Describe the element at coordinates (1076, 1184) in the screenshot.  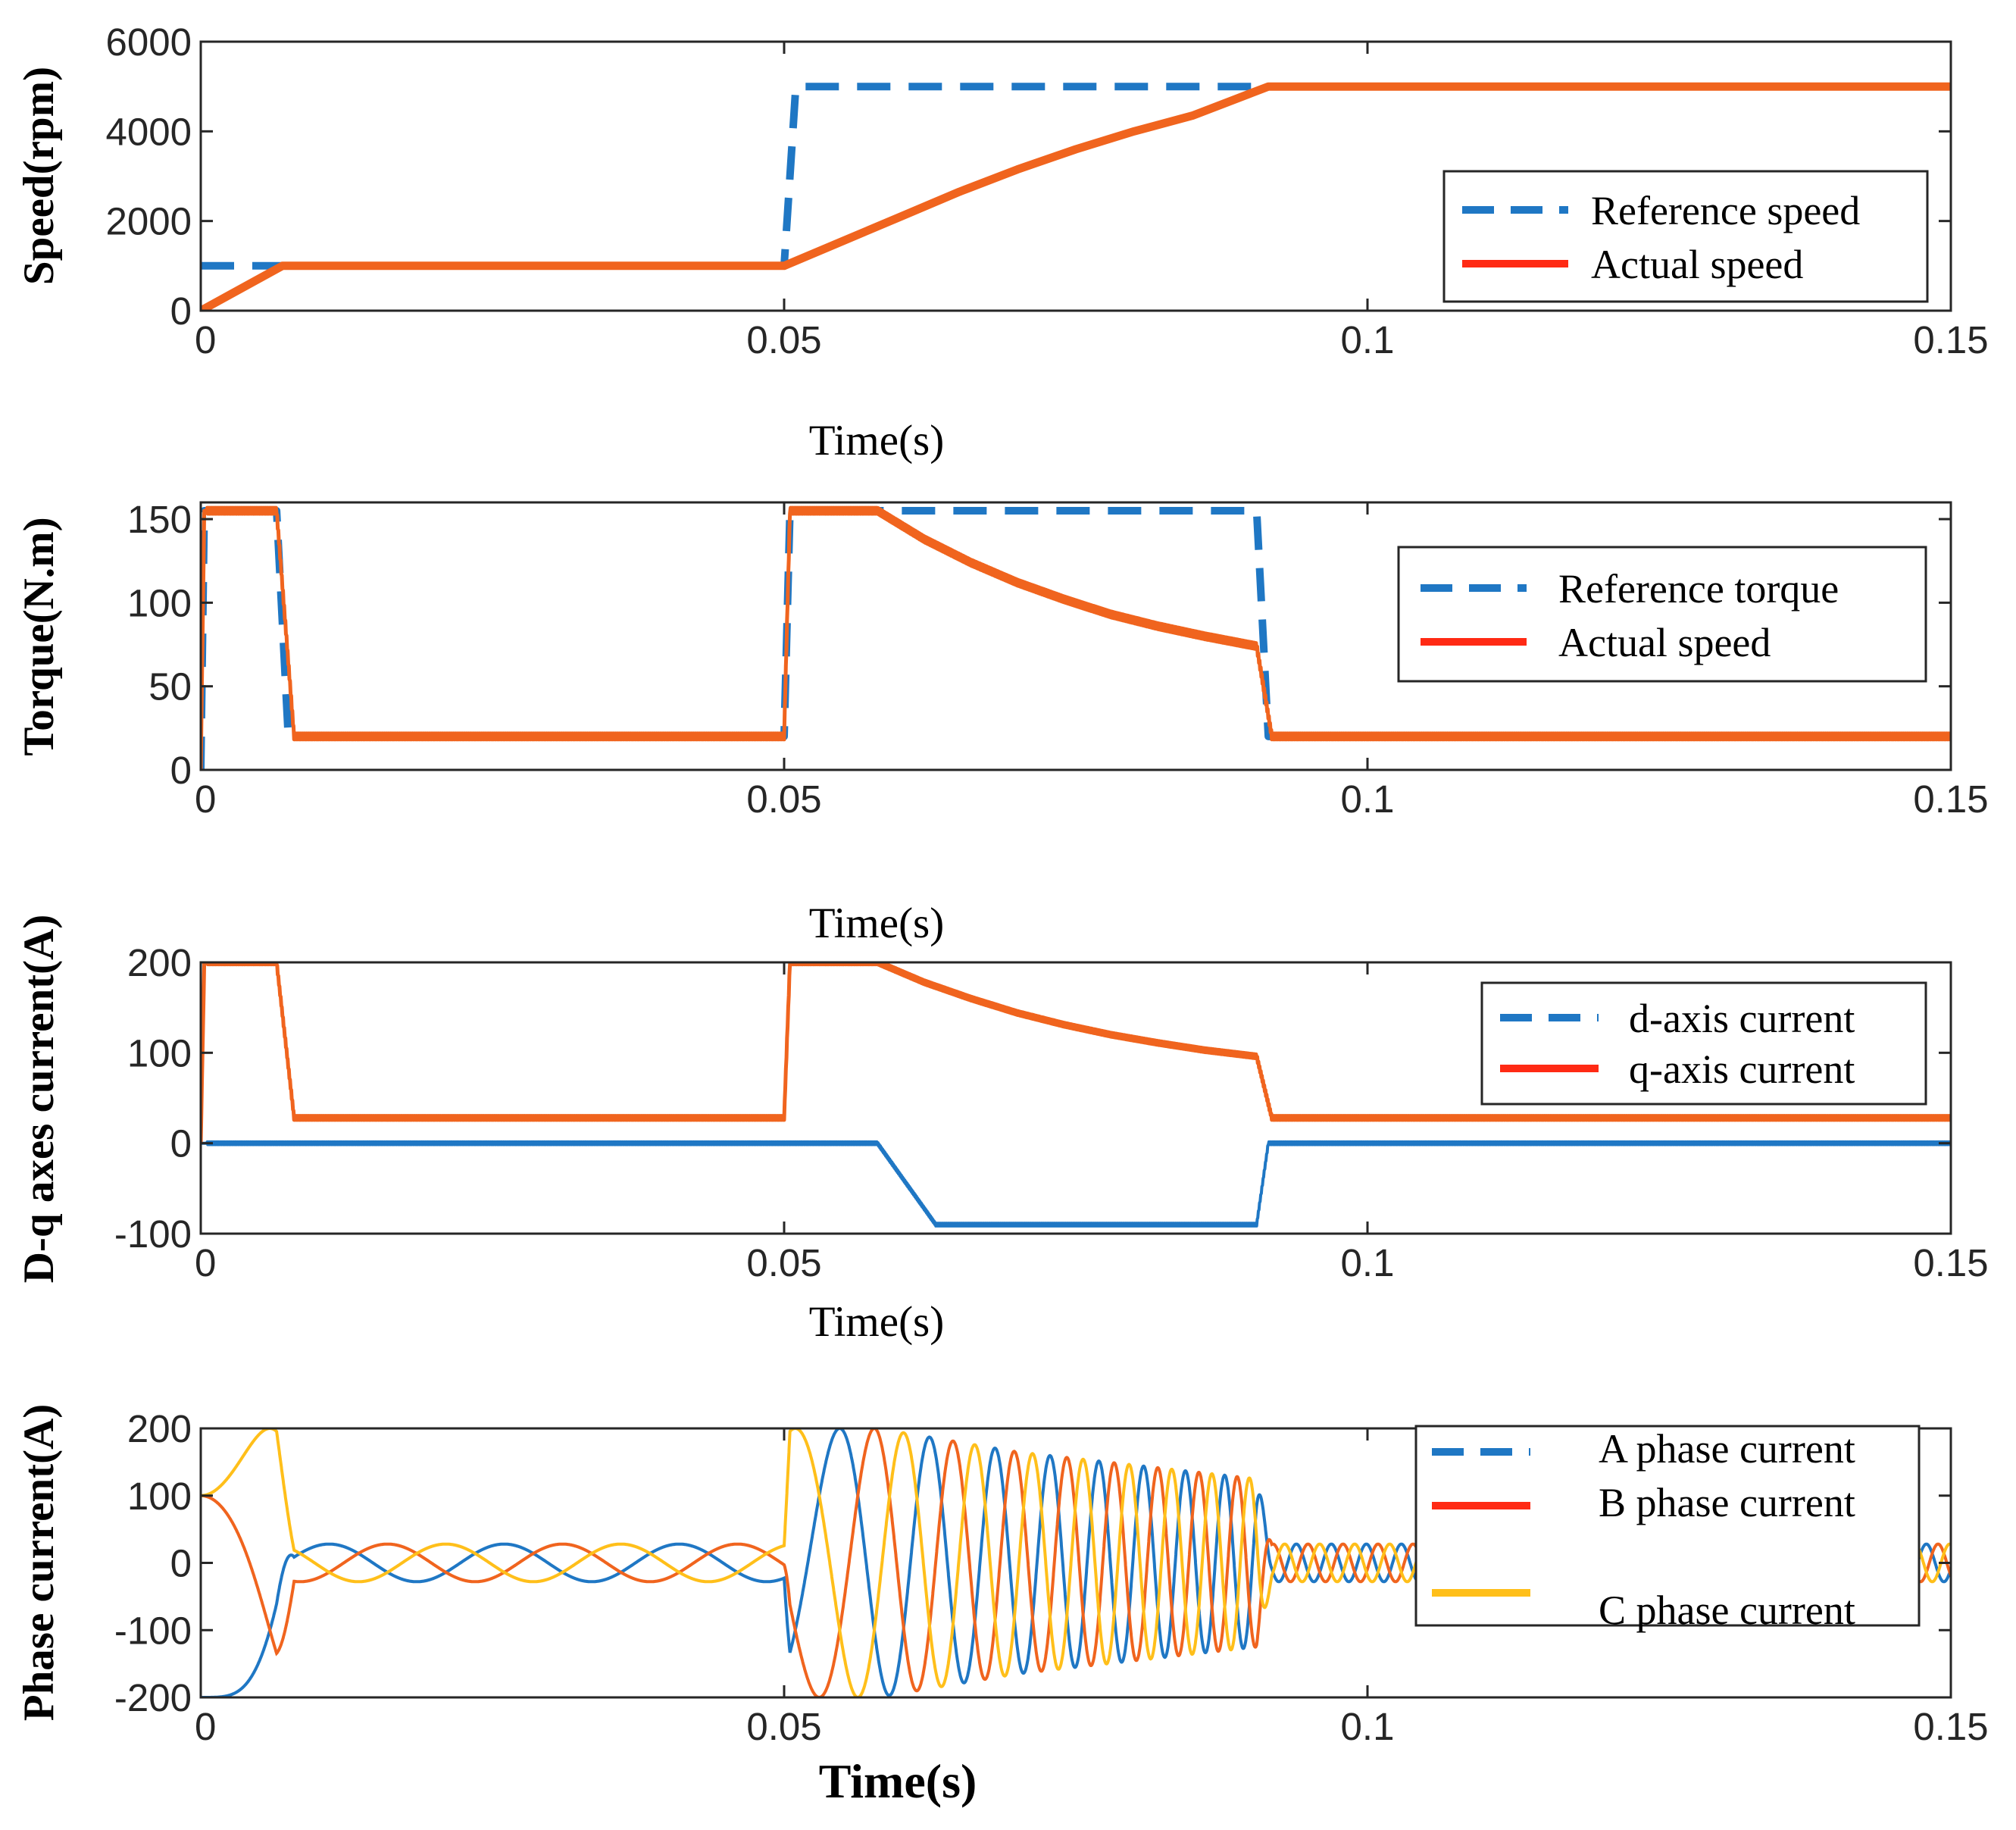
I see `dq-series-d-axis-current` at that location.